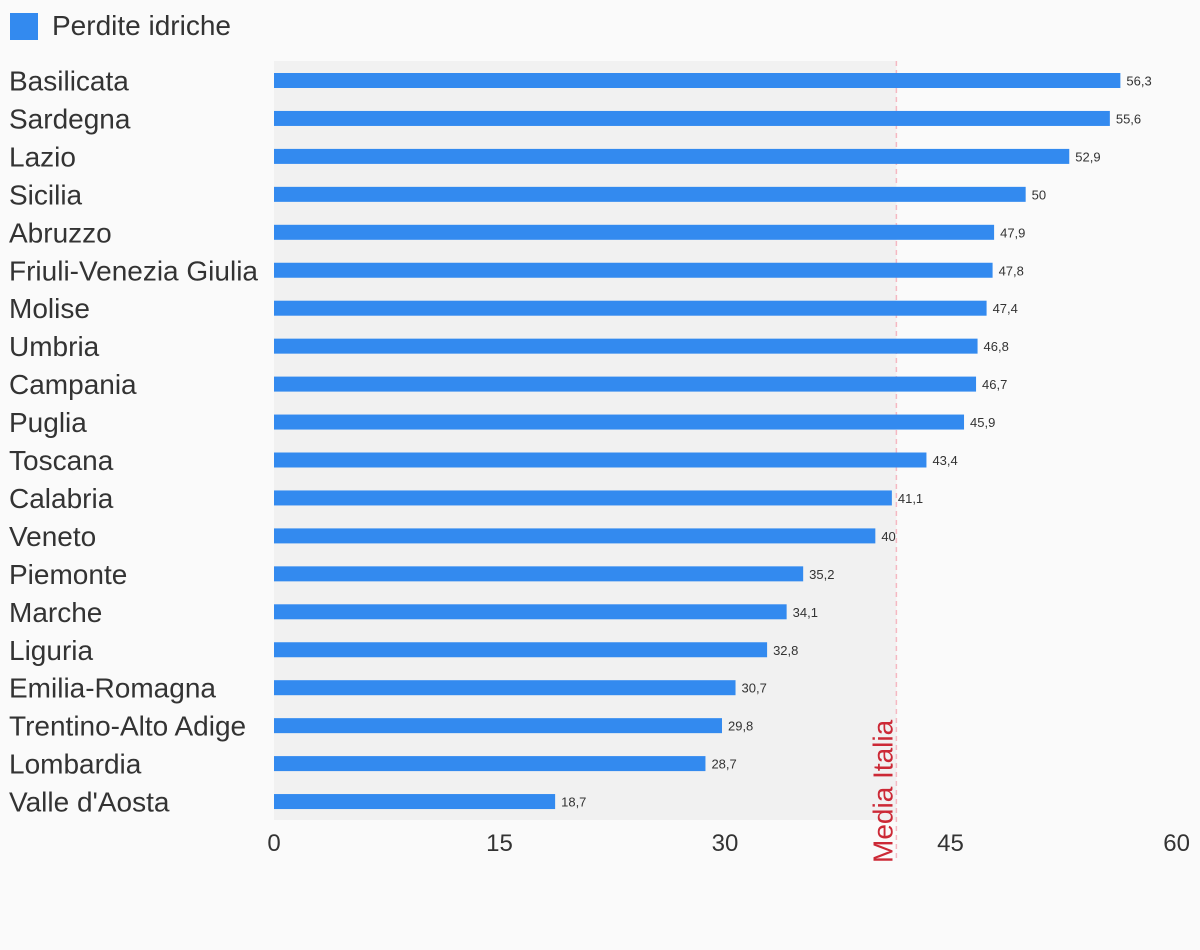 Image resolution: width=1200 pixels, height=950 pixels. What do you see at coordinates (52, 536) in the screenshot?
I see `category-label: Veneto` at bounding box center [52, 536].